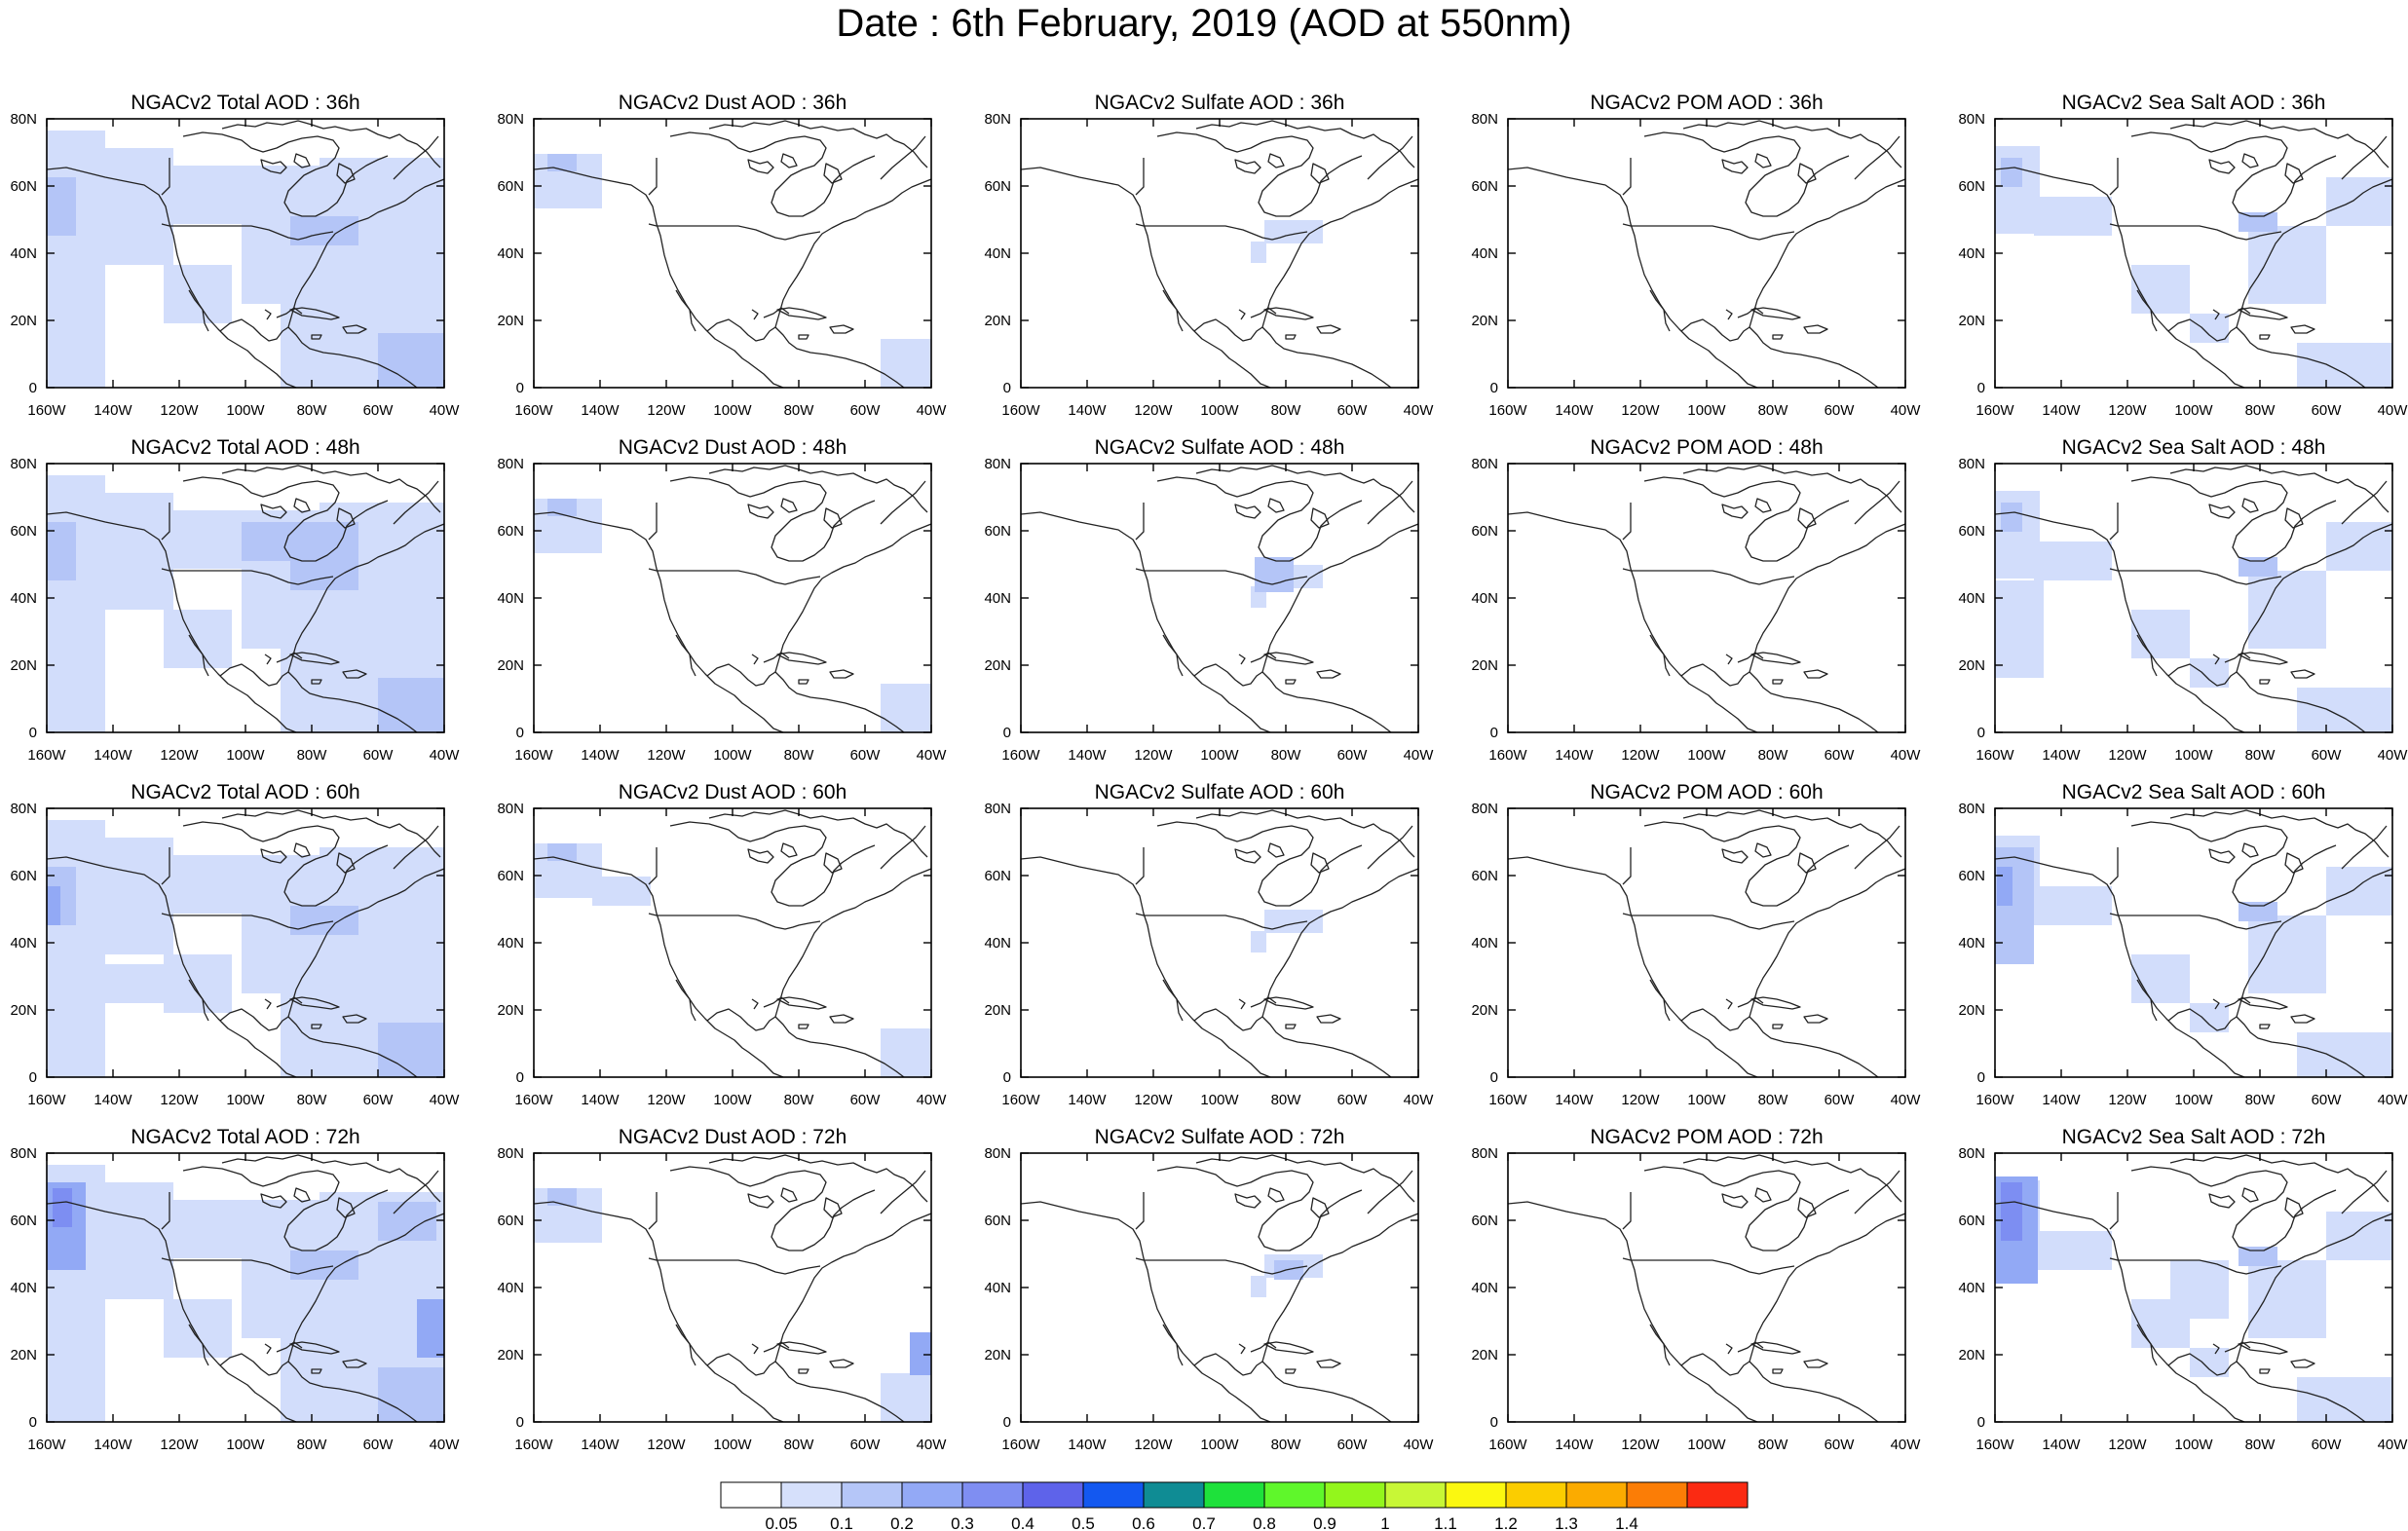 The image size is (2408, 1531). Describe the element at coordinates (1626, 1522) in the screenshot. I see `colorbar-label: 1.4` at that location.